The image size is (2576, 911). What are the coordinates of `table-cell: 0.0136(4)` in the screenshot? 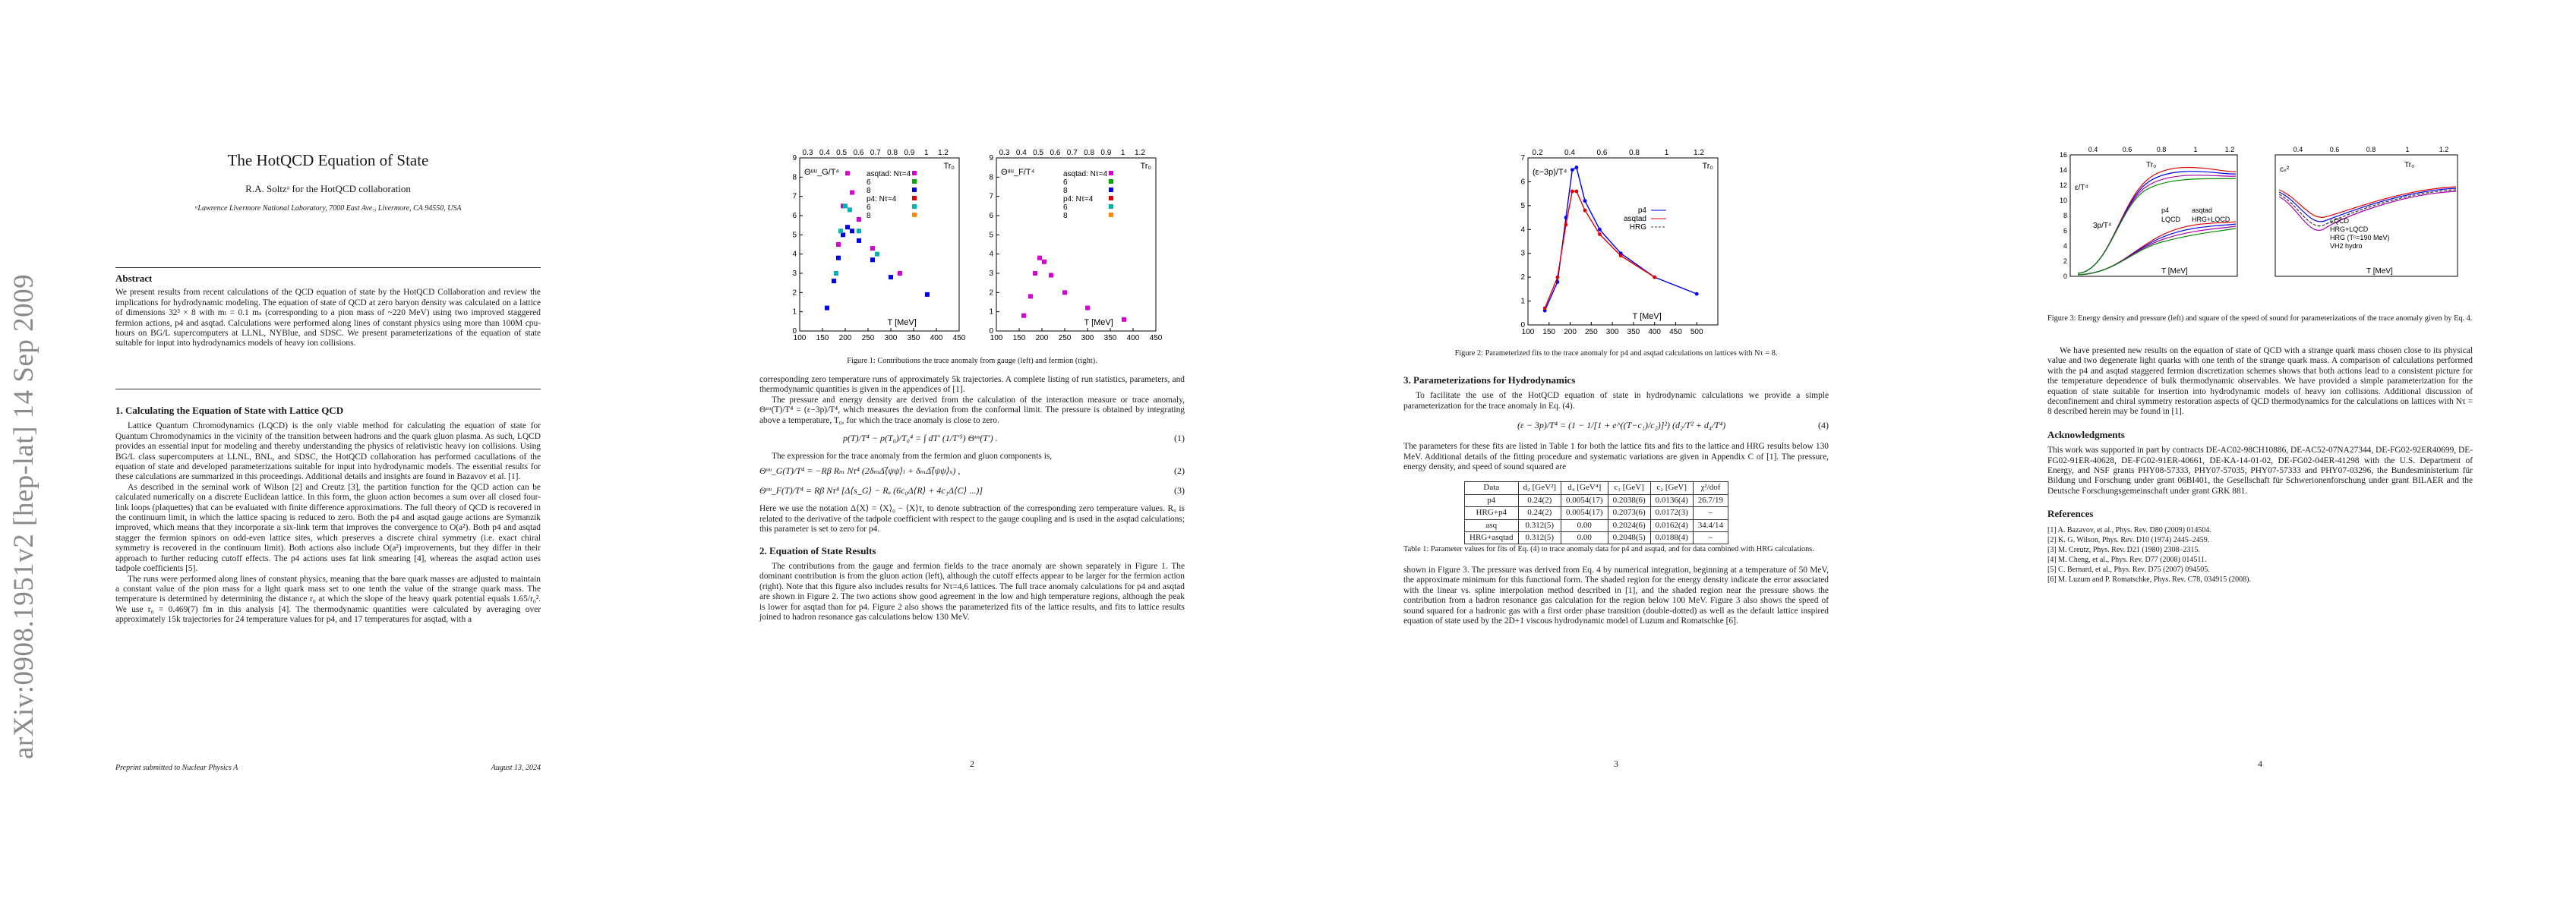 It's located at (1671, 500).